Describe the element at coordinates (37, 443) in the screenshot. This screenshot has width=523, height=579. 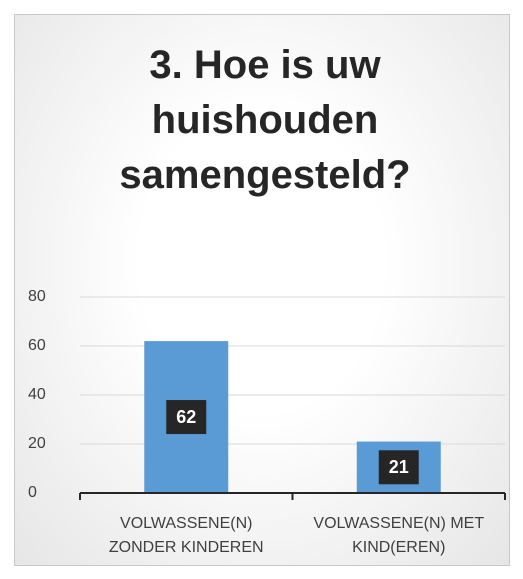
I see `y-tick-label: 20` at that location.